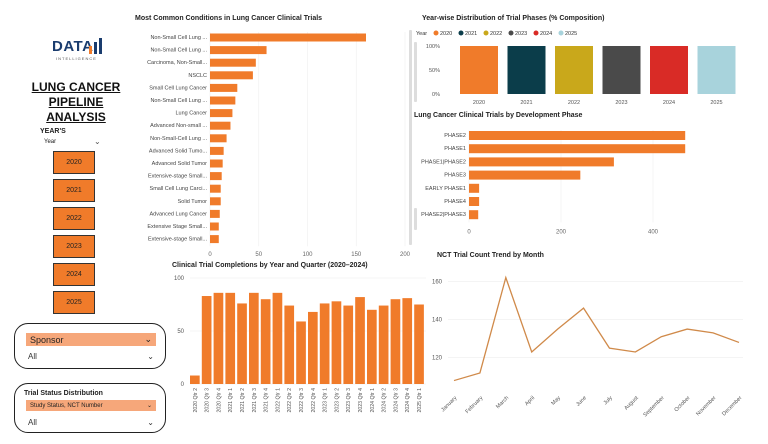 The image size is (768, 444). What do you see at coordinates (74, 274) in the screenshot?
I see `year-button-2024: 2024` at bounding box center [74, 274].